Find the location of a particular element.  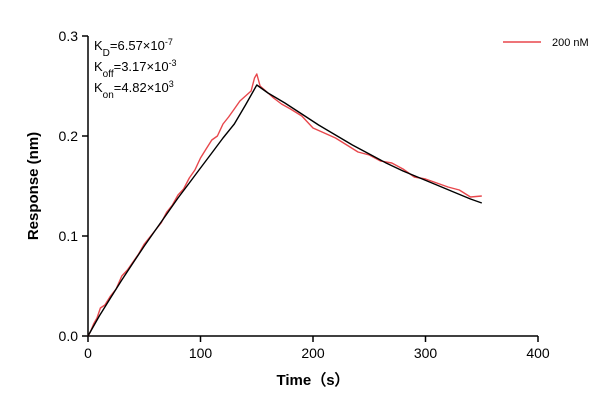

y-tick-label: 0.3 is located at coordinates (69, 36).